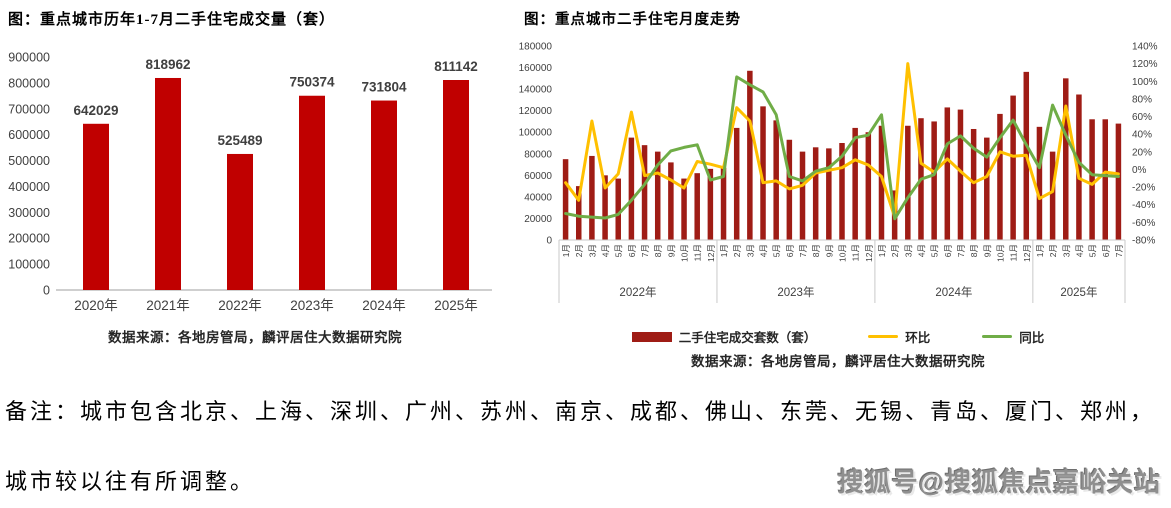  I want to click on svg-text: 40%, so click(1142, 135).